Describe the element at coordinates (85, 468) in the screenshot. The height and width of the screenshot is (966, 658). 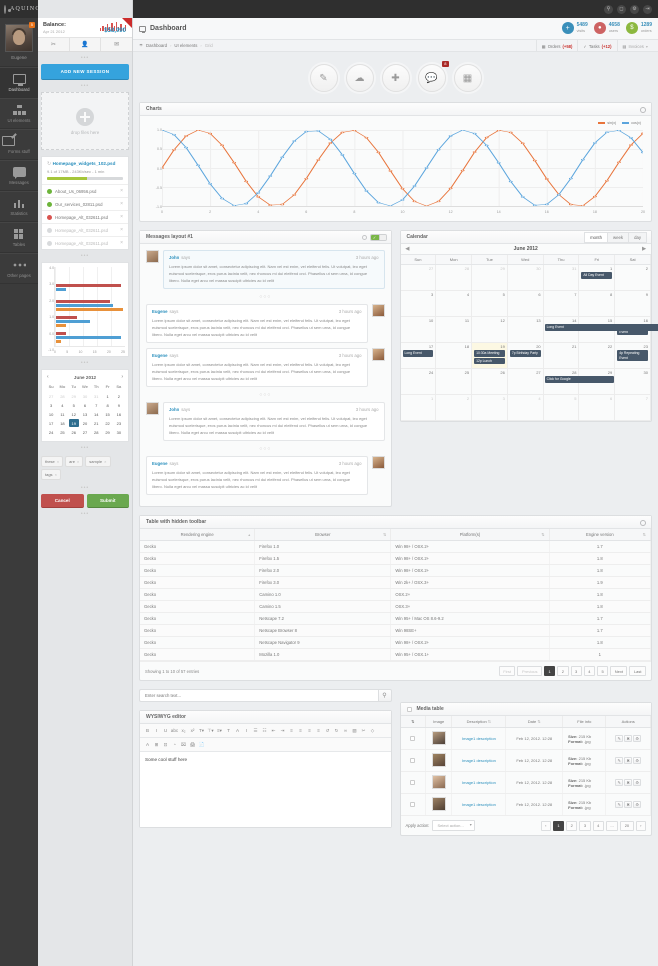
I see `tags-widget: these × are × sample × tags ×` at that location.